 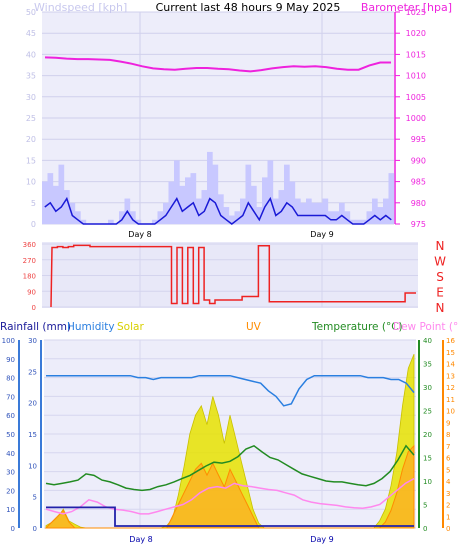 I want to click on barometer-y-tick: 985, so click(x=418, y=182).